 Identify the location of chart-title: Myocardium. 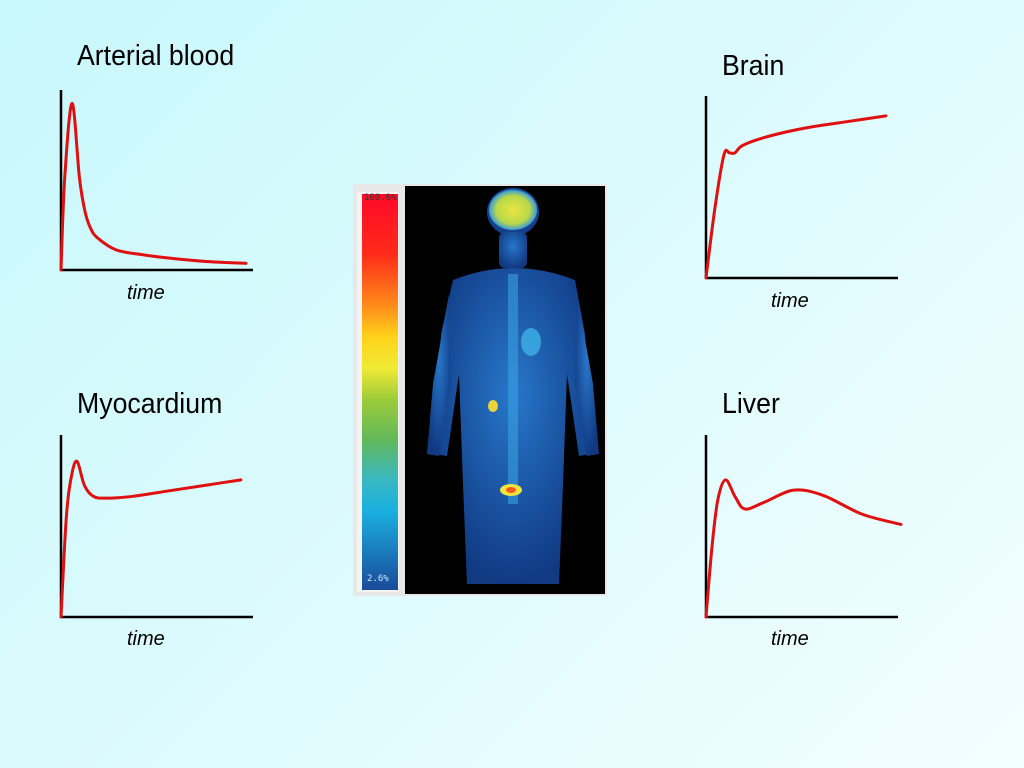
(150, 404).